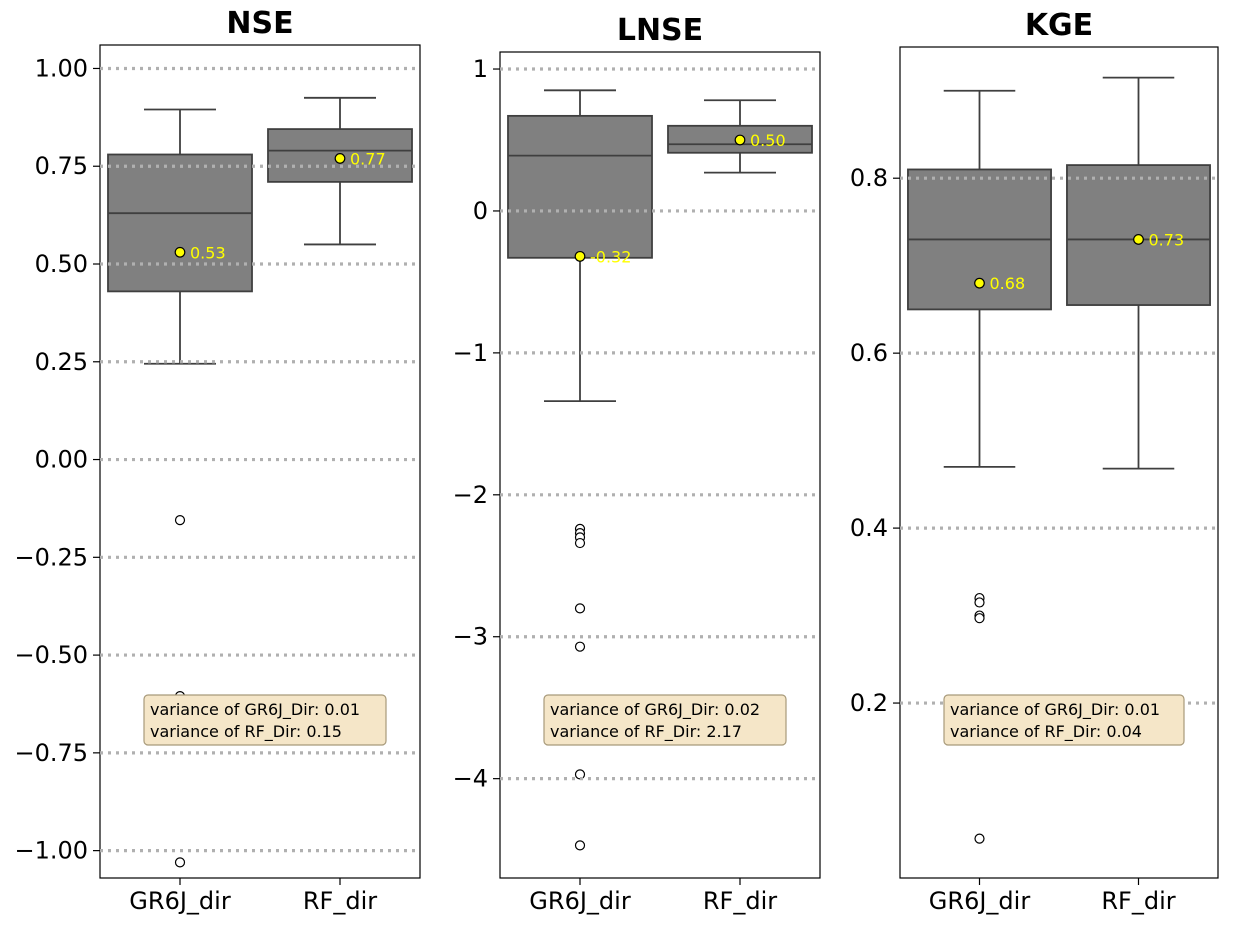 The image size is (1240, 931). I want to click on y-tick-label: 0.00, so click(61, 460).